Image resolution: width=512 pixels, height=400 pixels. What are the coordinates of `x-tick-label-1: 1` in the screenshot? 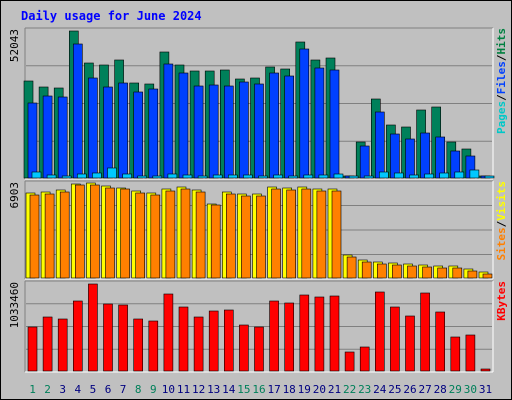 It's located at (32, 389).